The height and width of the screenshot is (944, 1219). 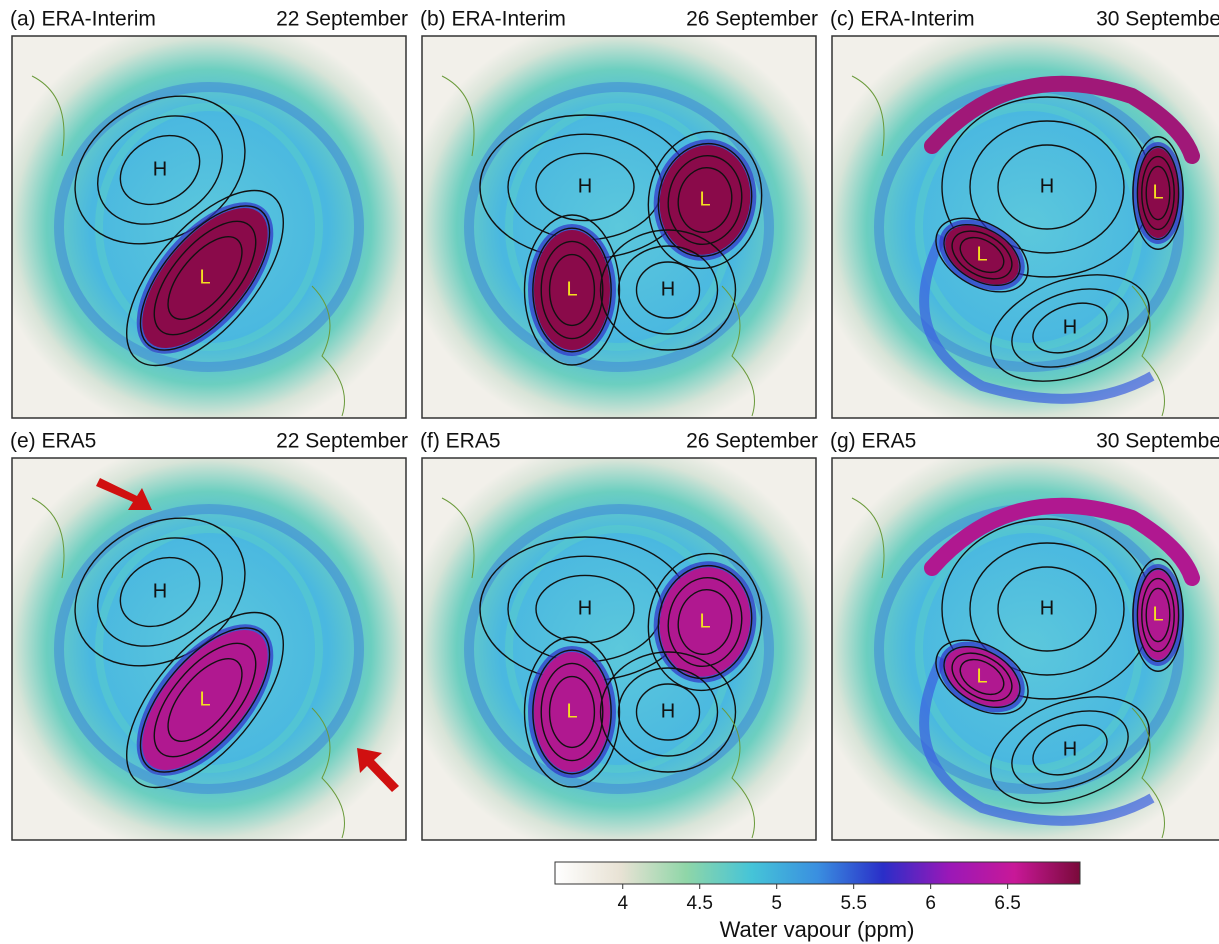 I want to click on colorbar-tick-label: 6, so click(x=930, y=903).